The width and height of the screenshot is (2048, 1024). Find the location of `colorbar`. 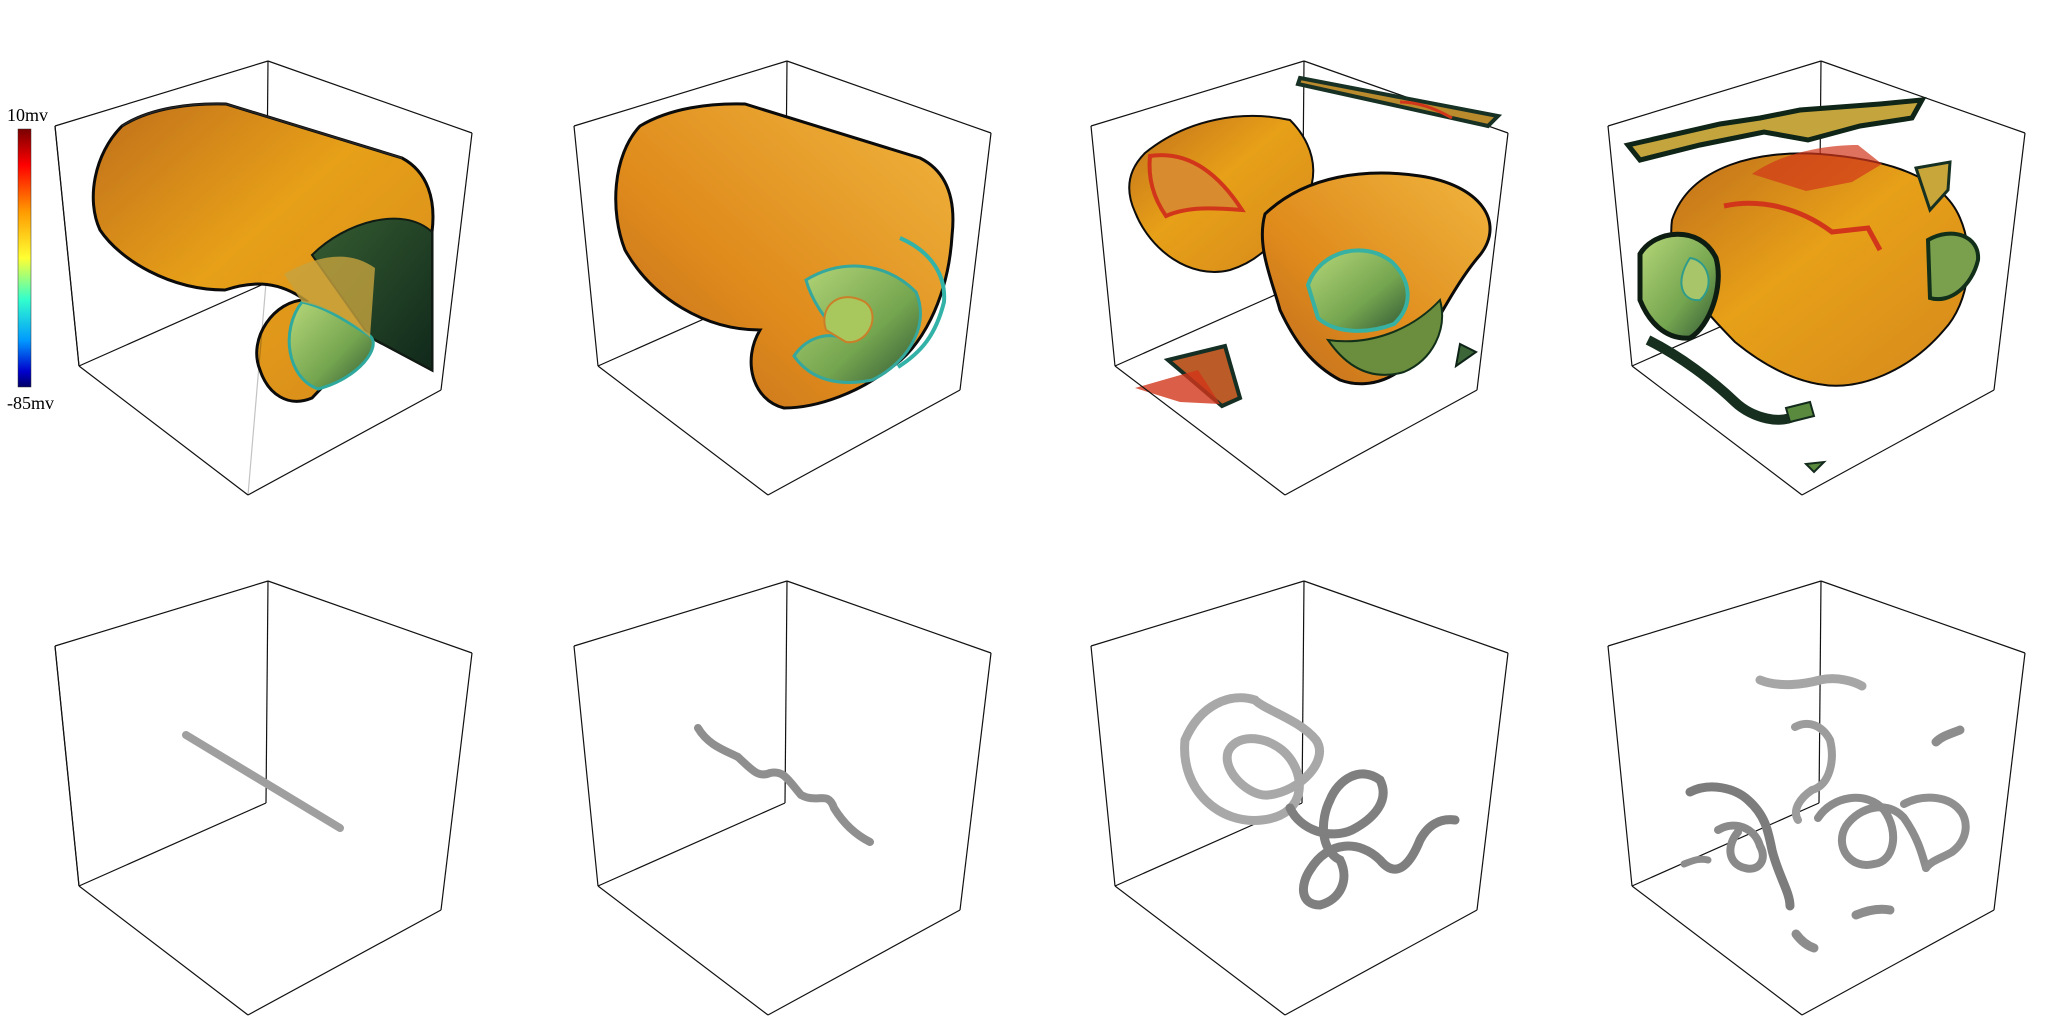

colorbar is located at coordinates (24, 258).